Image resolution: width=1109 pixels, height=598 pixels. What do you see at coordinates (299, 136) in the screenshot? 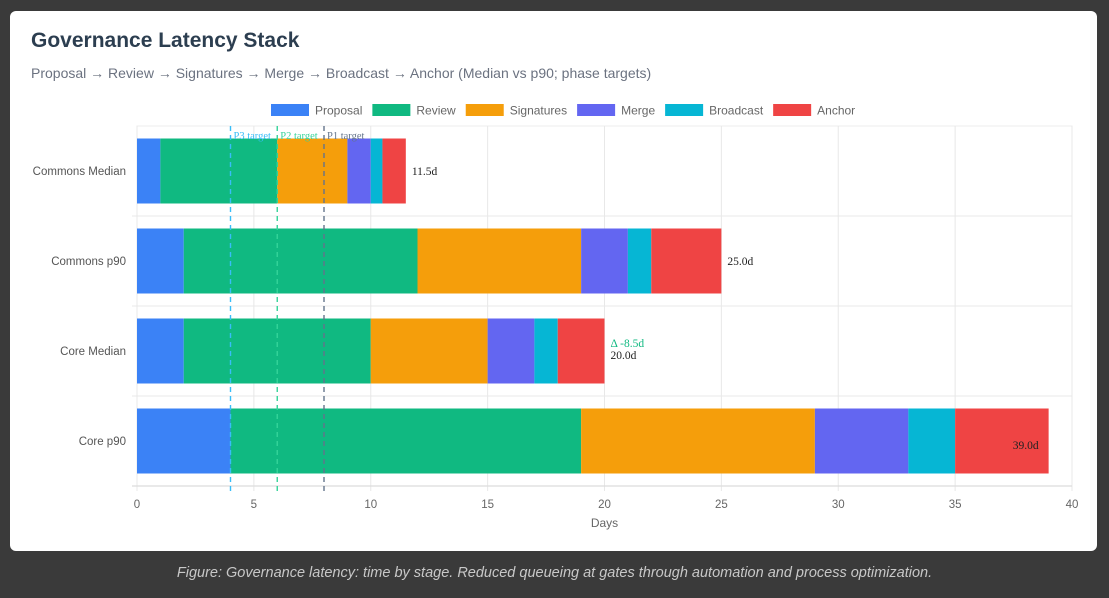
I see `target-label: P2 target` at bounding box center [299, 136].